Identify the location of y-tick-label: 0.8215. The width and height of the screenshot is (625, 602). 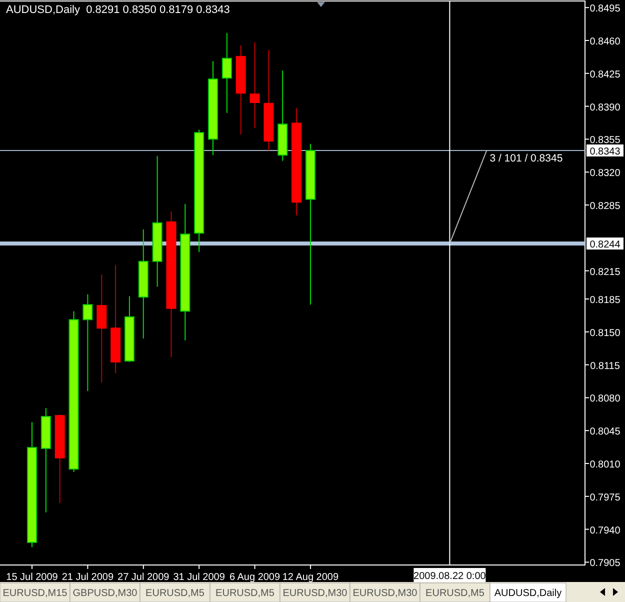
(605, 272).